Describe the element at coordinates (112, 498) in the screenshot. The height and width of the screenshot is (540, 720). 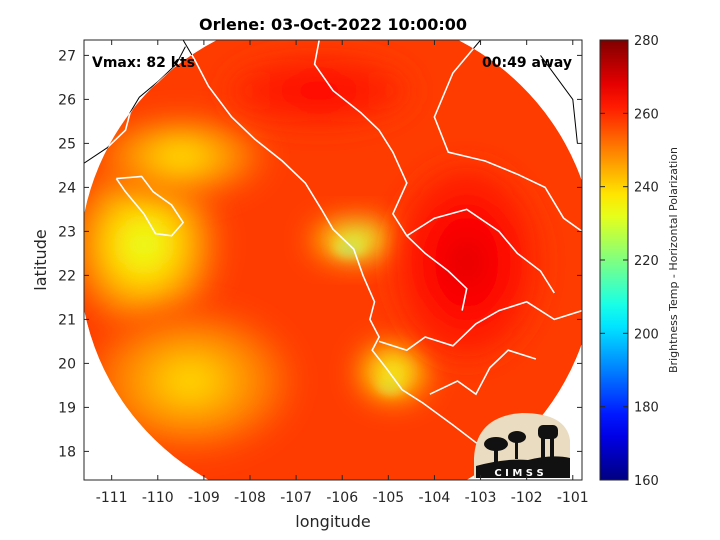
I see `x-tick-label: -111` at that location.